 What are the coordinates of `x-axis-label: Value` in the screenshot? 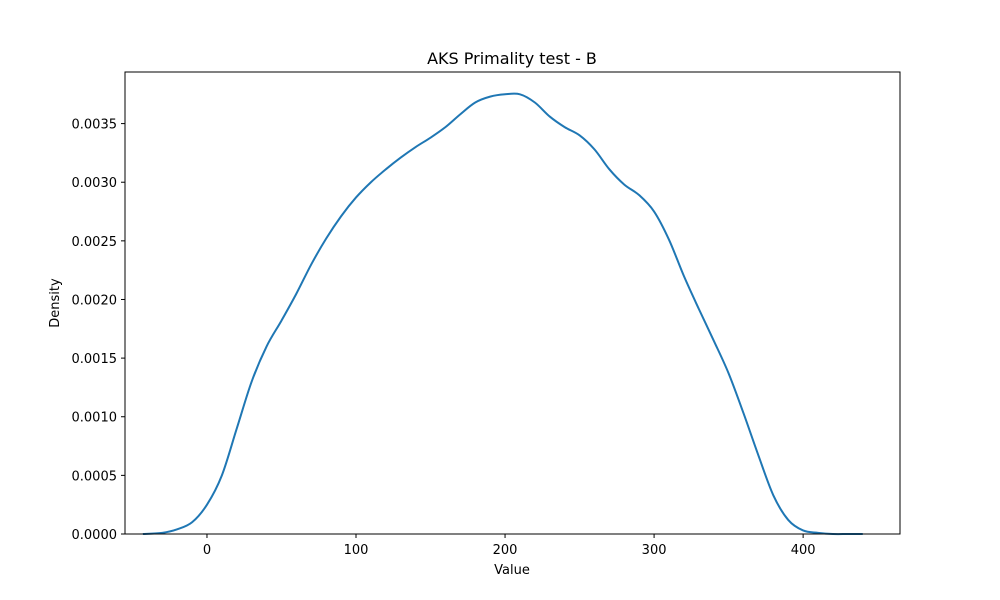 It's located at (512, 570).